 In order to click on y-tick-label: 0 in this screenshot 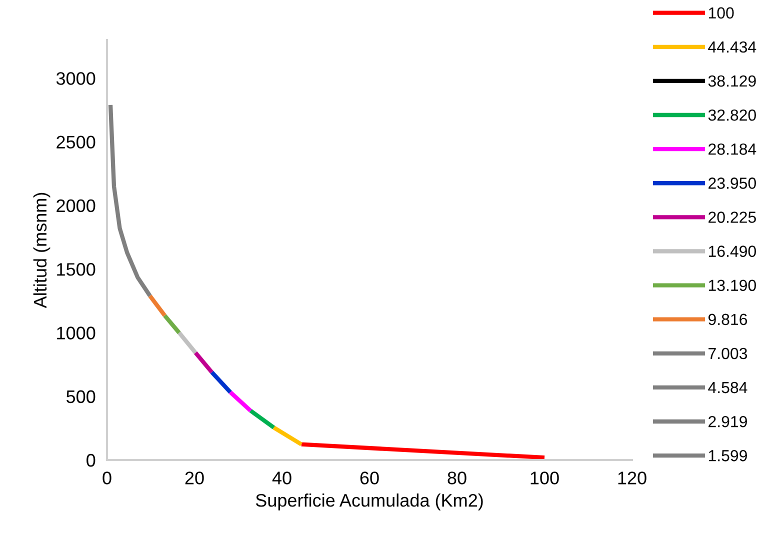, I will do `click(91, 460)`.